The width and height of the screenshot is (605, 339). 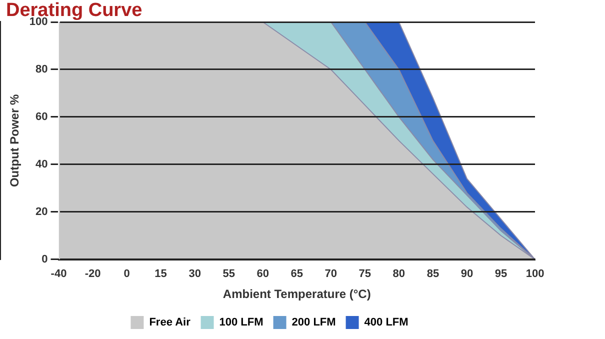 I want to click on x-tick-label: 75, so click(x=365, y=274).